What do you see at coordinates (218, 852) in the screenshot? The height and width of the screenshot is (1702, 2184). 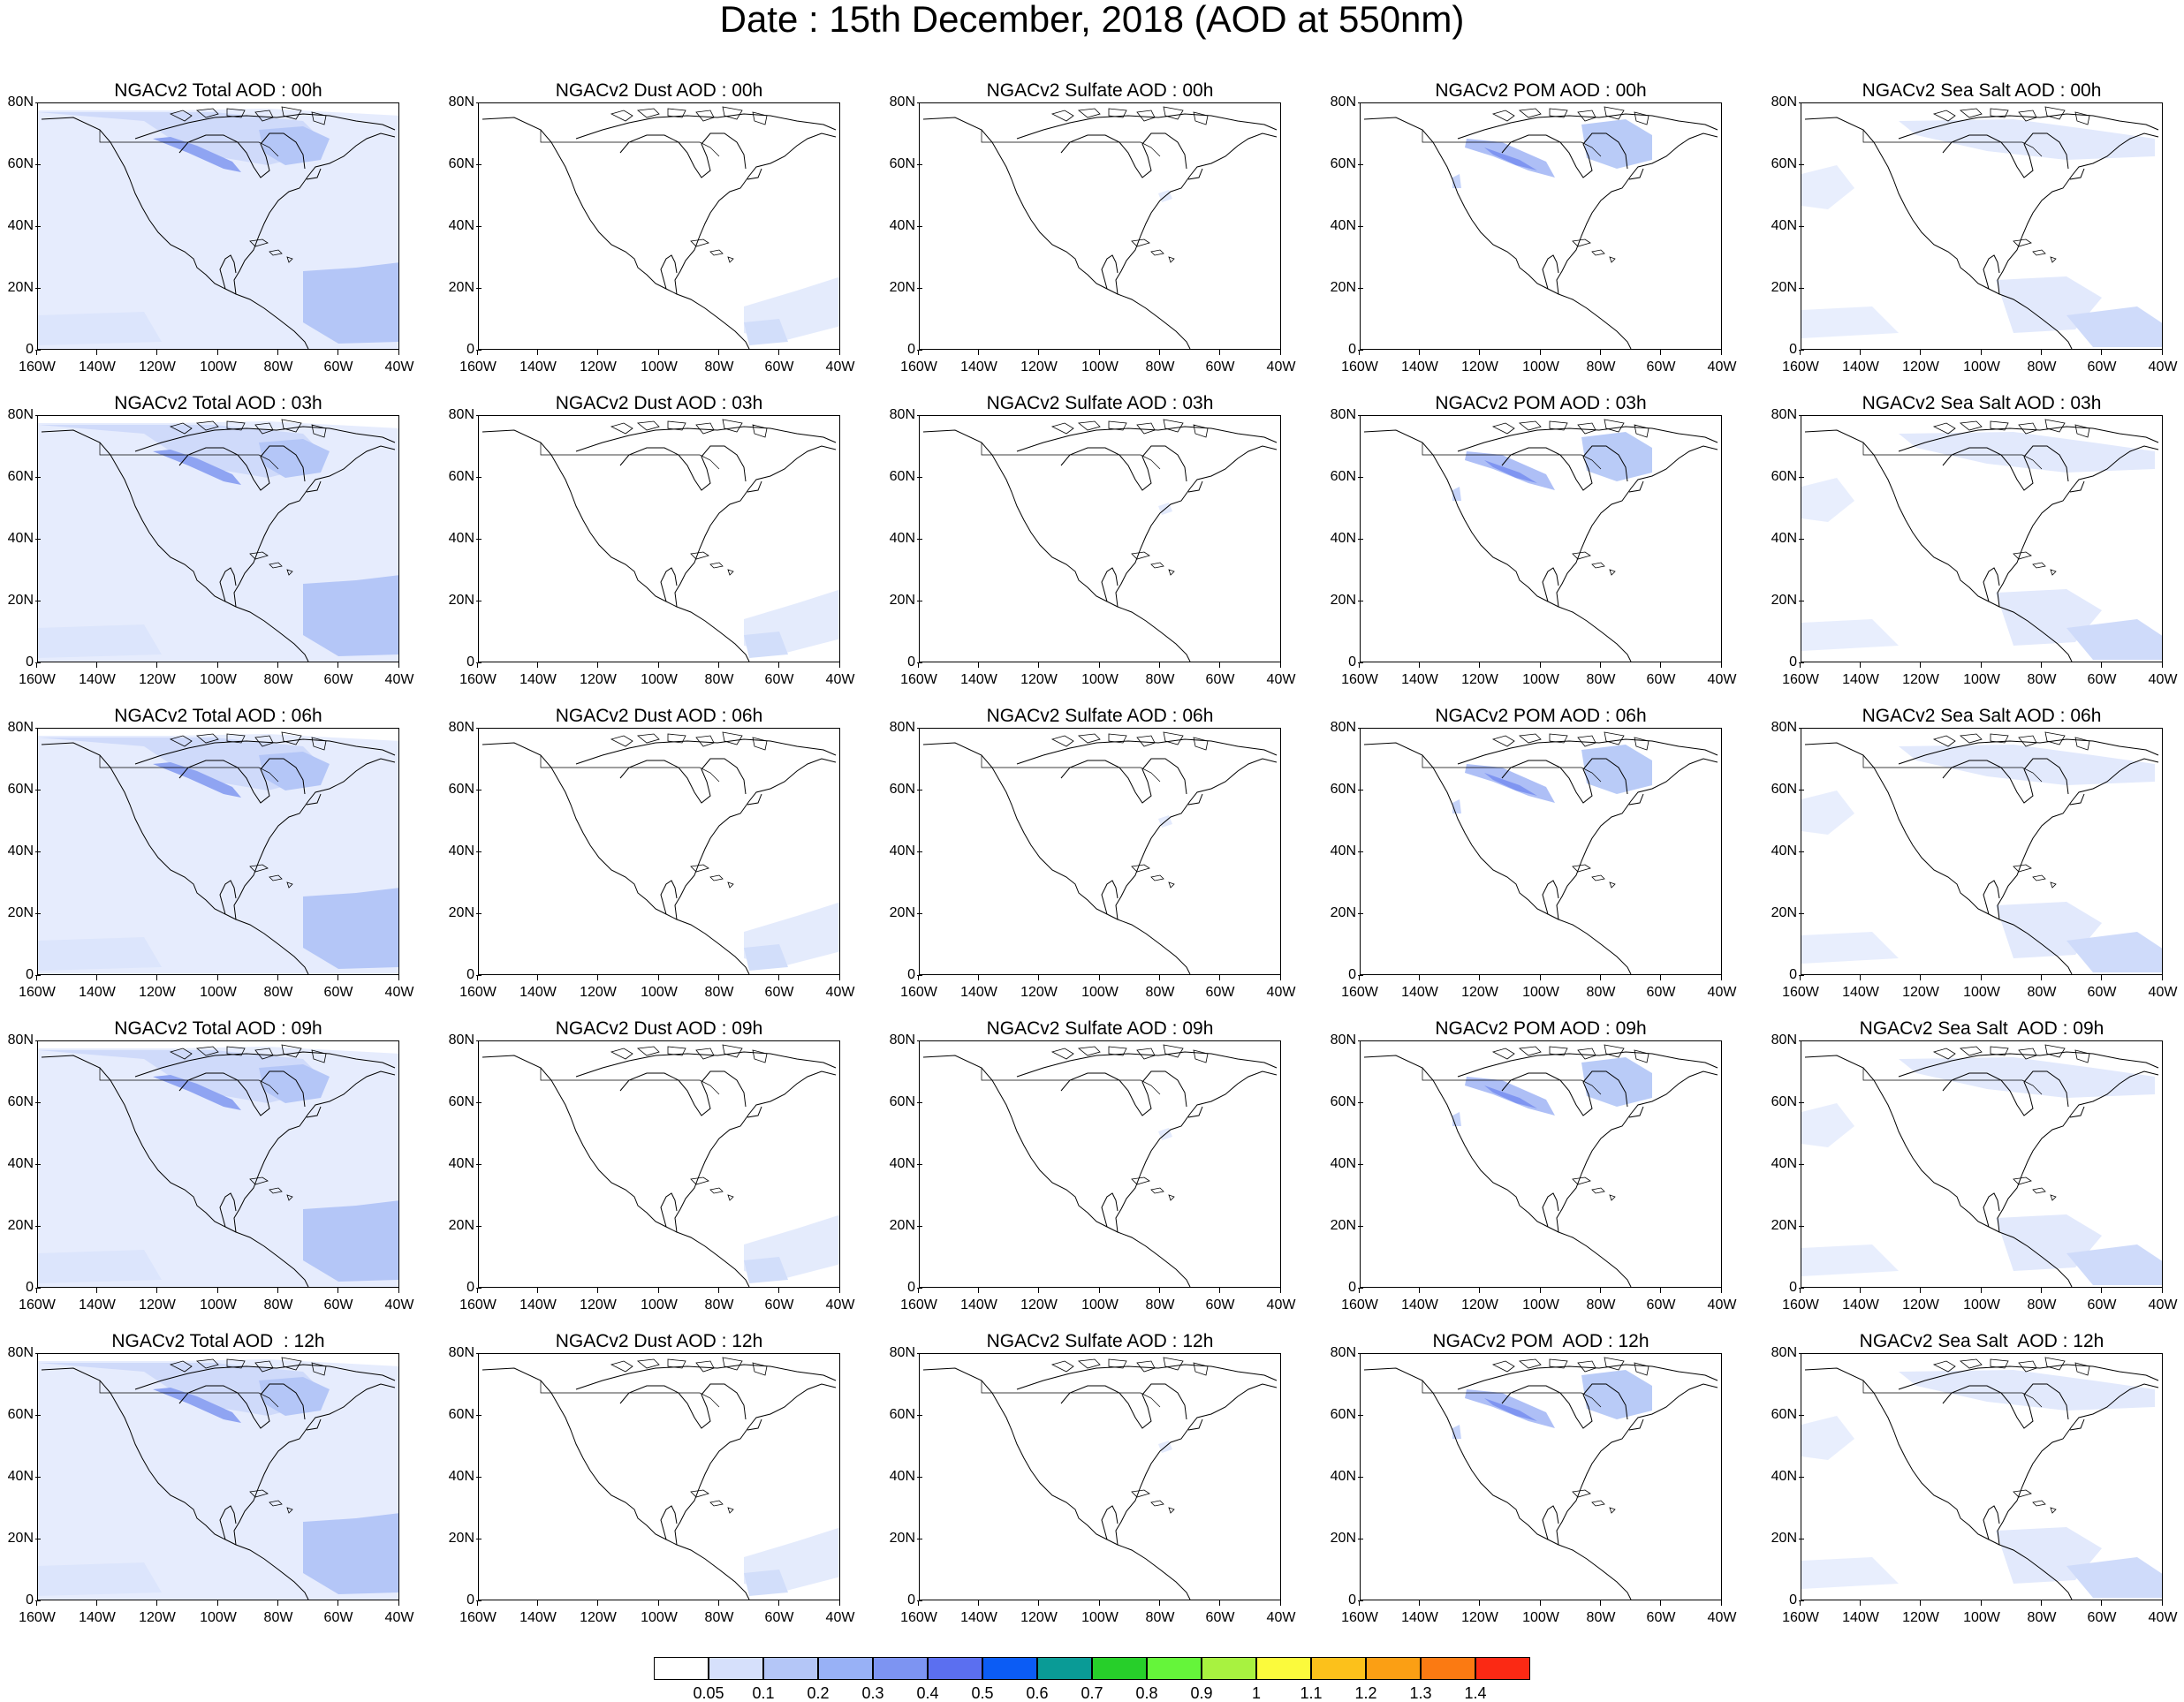 I see `total-aod-map` at bounding box center [218, 852].